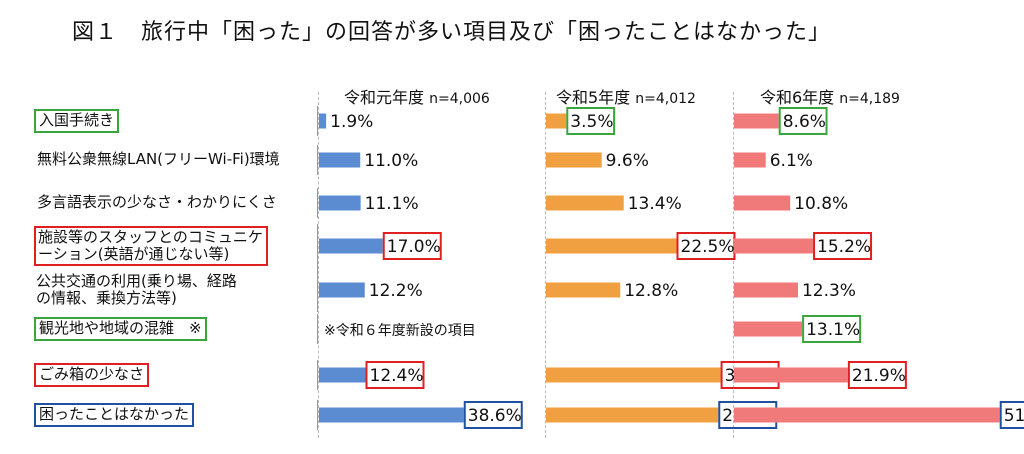 The width and height of the screenshot is (1024, 454). What do you see at coordinates (384, 97) in the screenshot?
I see `series-name: 令和元年度` at bounding box center [384, 97].